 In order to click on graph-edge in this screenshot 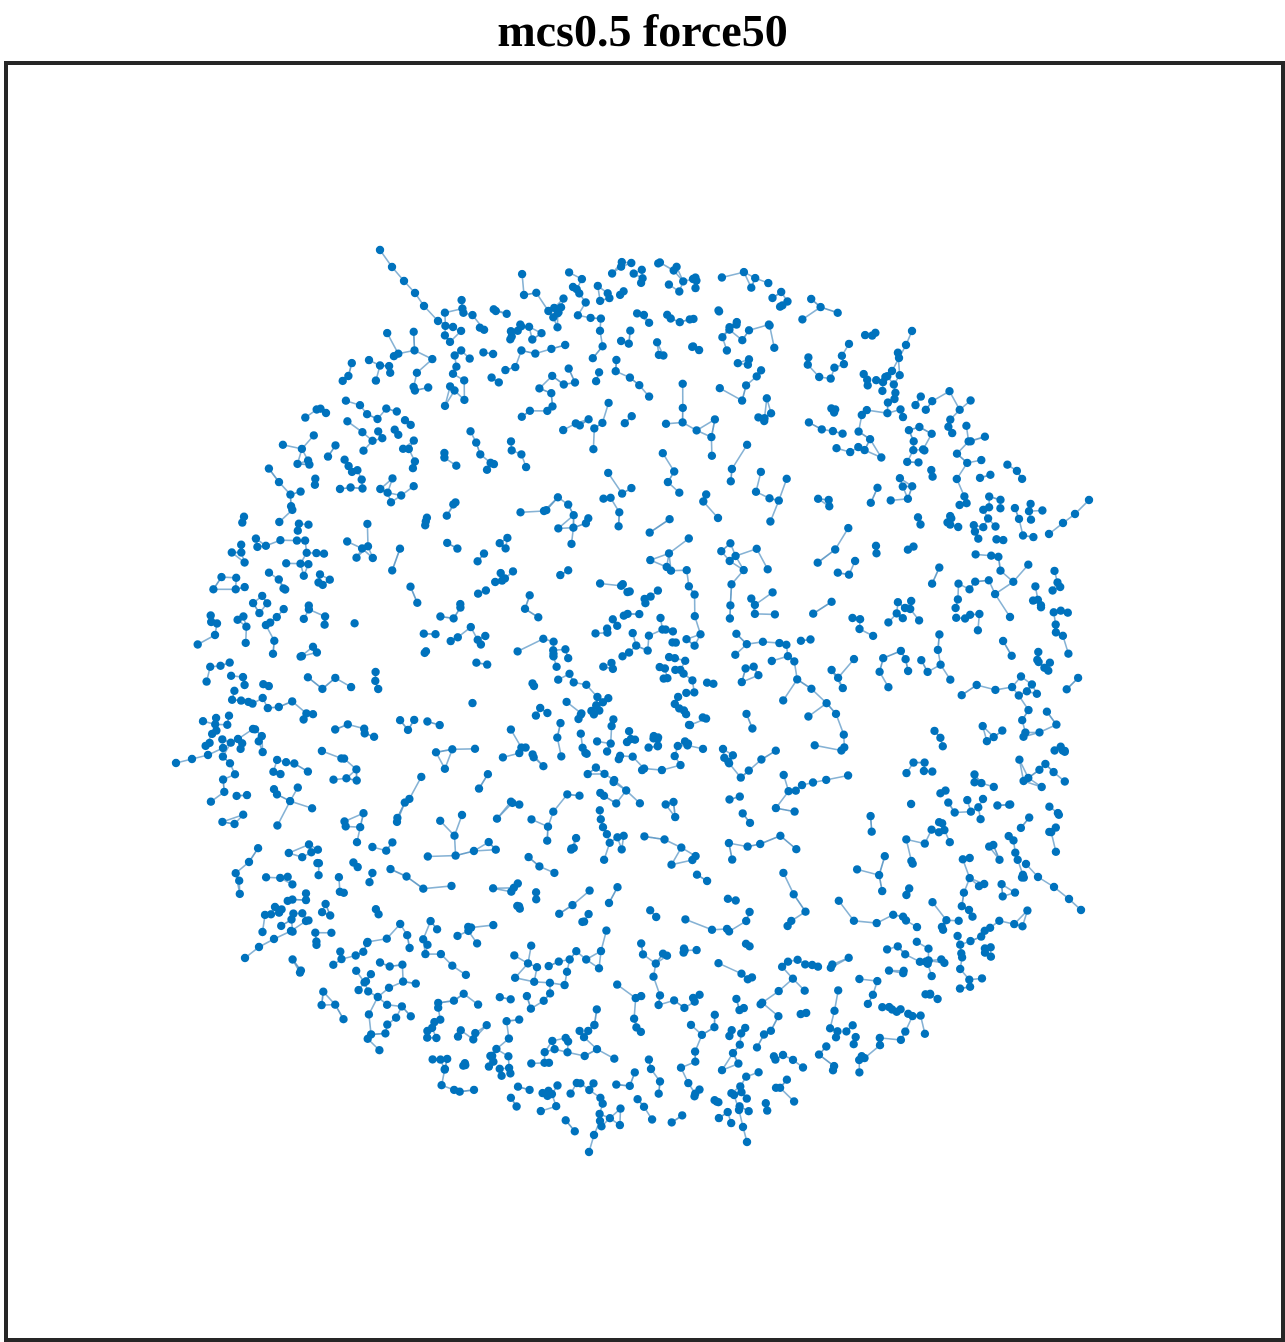, I will do `click(739, 457)`.